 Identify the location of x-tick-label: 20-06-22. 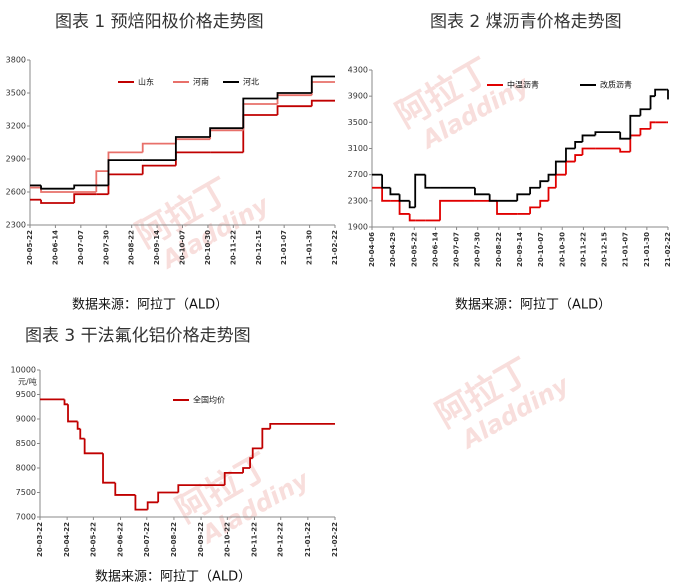
(121, 539).